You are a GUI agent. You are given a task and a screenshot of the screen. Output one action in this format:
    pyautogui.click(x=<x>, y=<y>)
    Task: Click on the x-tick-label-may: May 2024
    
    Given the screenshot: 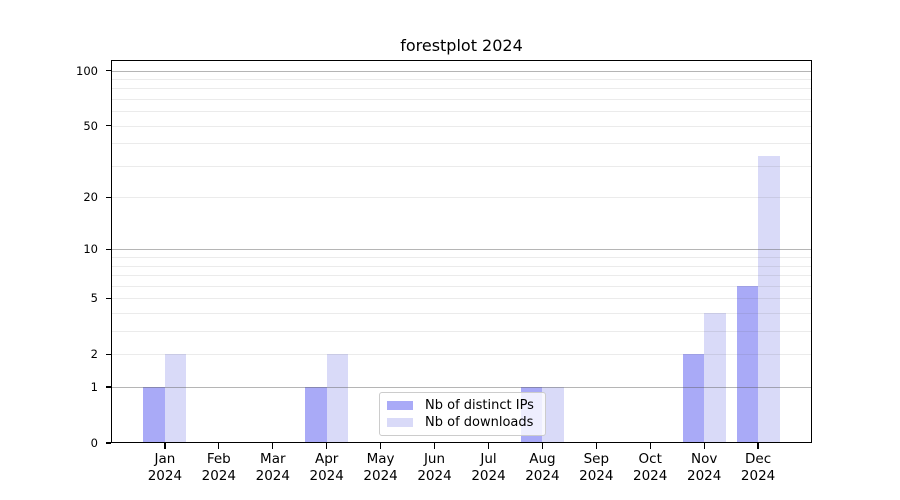 What is the action you would take?
    pyautogui.click(x=381, y=467)
    